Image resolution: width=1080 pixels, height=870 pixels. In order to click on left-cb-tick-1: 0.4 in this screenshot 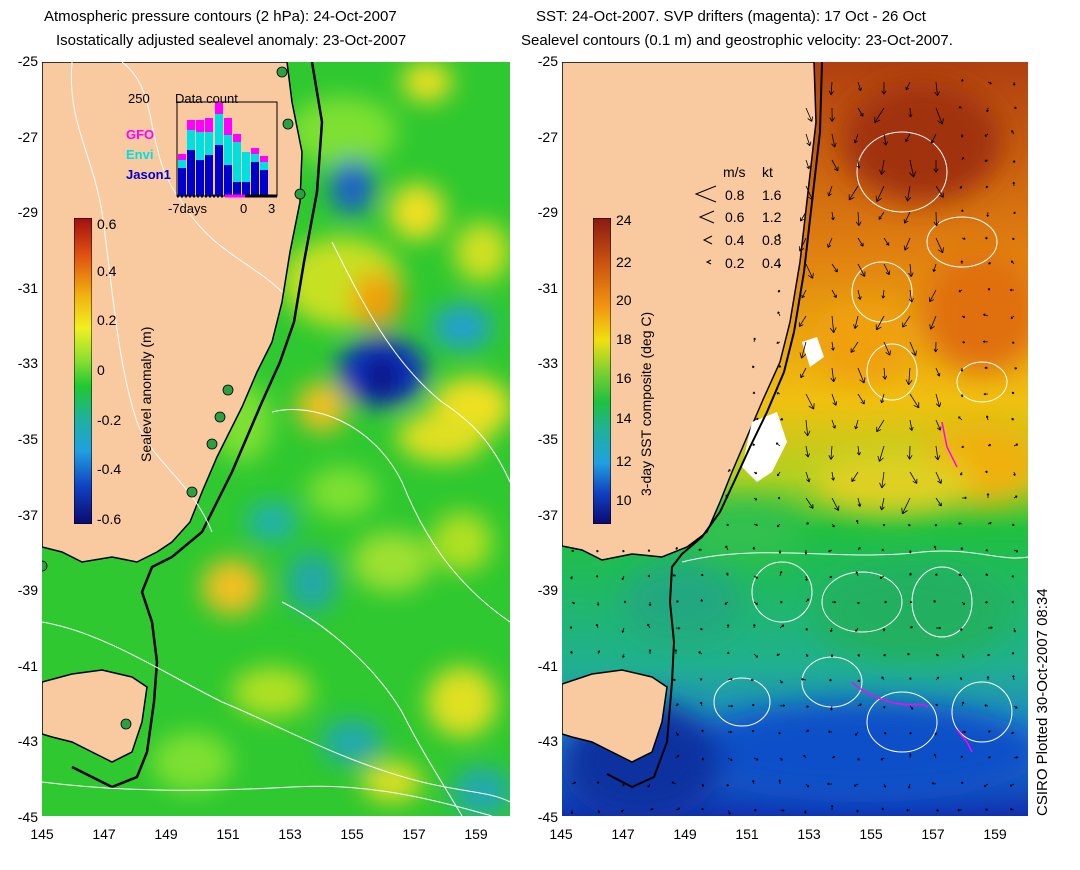, I will do `click(107, 271)`.